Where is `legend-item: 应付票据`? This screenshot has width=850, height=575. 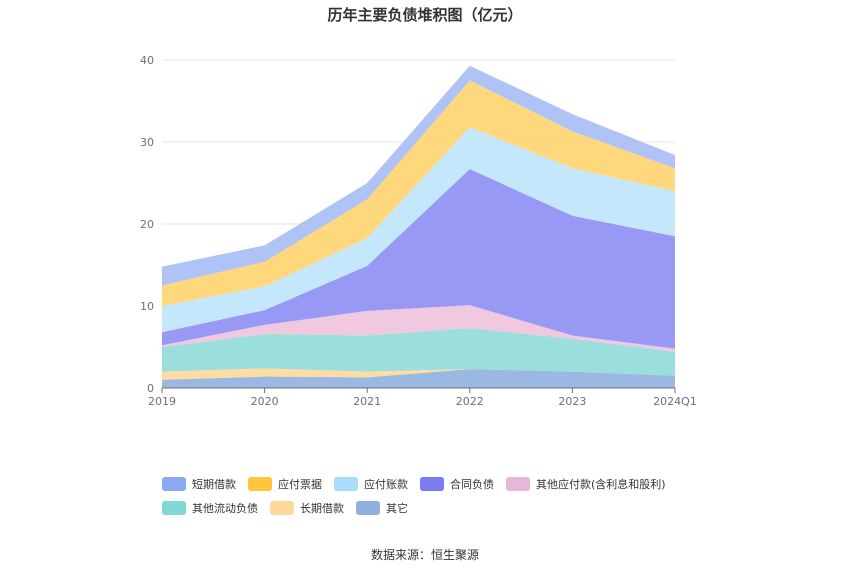
legend-item: 应付票据 is located at coordinates (285, 484).